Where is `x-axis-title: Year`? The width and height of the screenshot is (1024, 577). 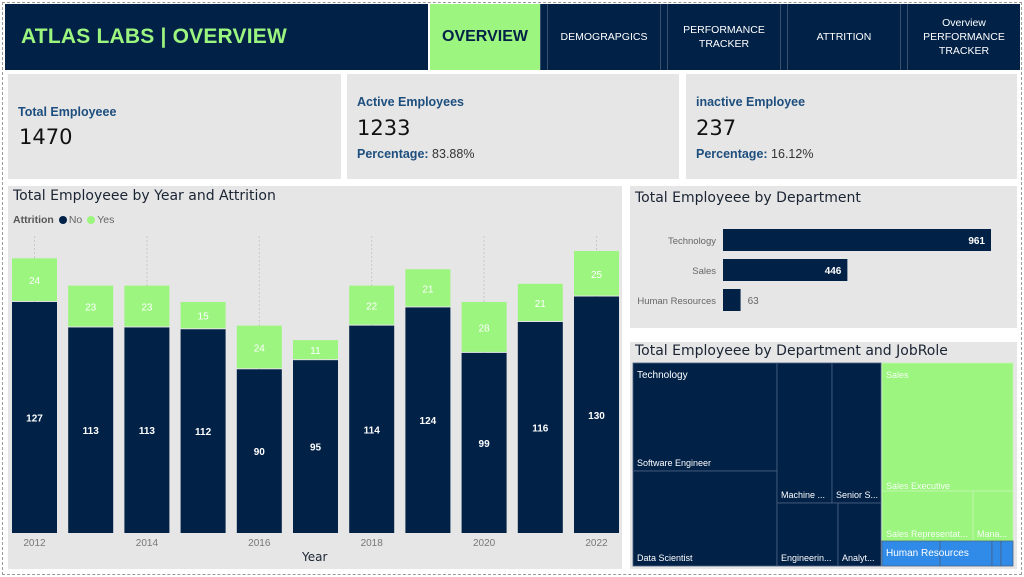 x-axis-title: Year is located at coordinates (315, 557).